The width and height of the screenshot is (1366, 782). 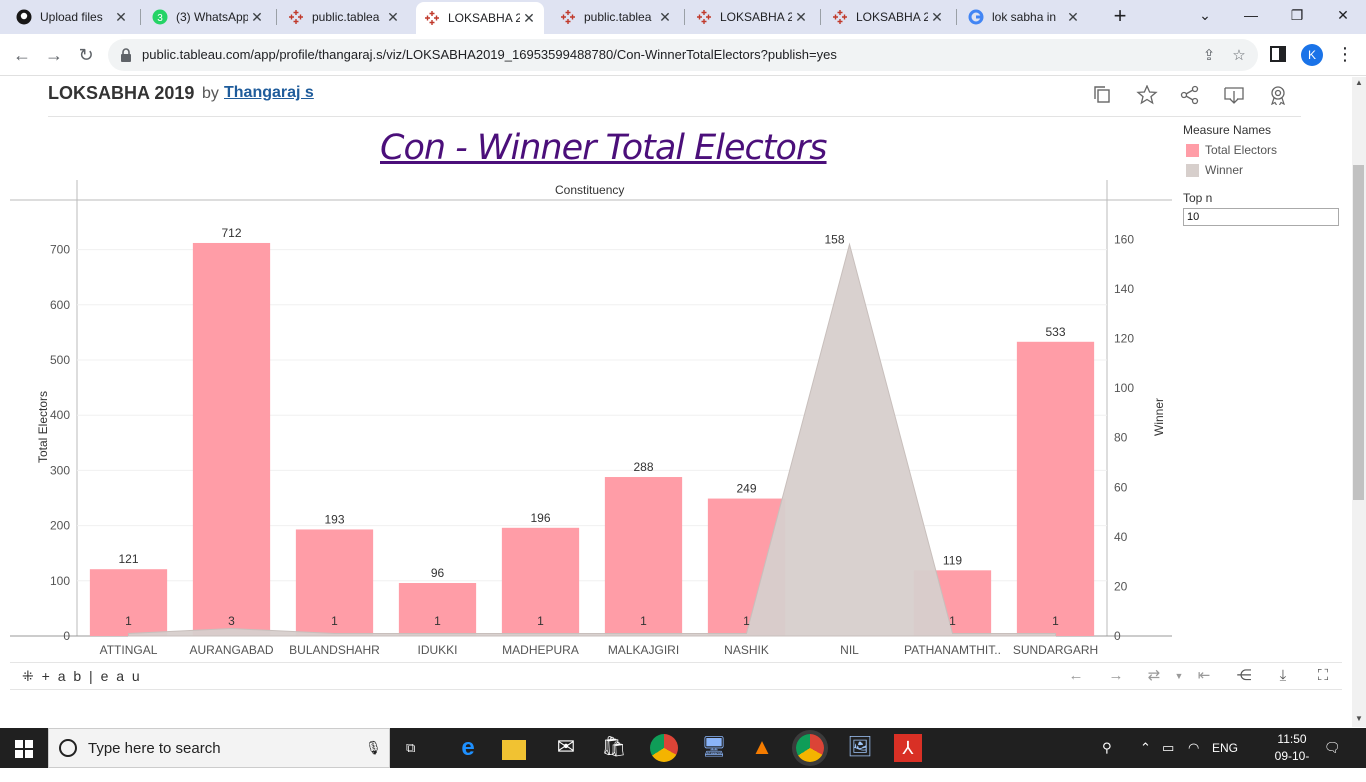 What do you see at coordinates (762, 746) in the screenshot?
I see `vlc-icon: ▲` at bounding box center [762, 746].